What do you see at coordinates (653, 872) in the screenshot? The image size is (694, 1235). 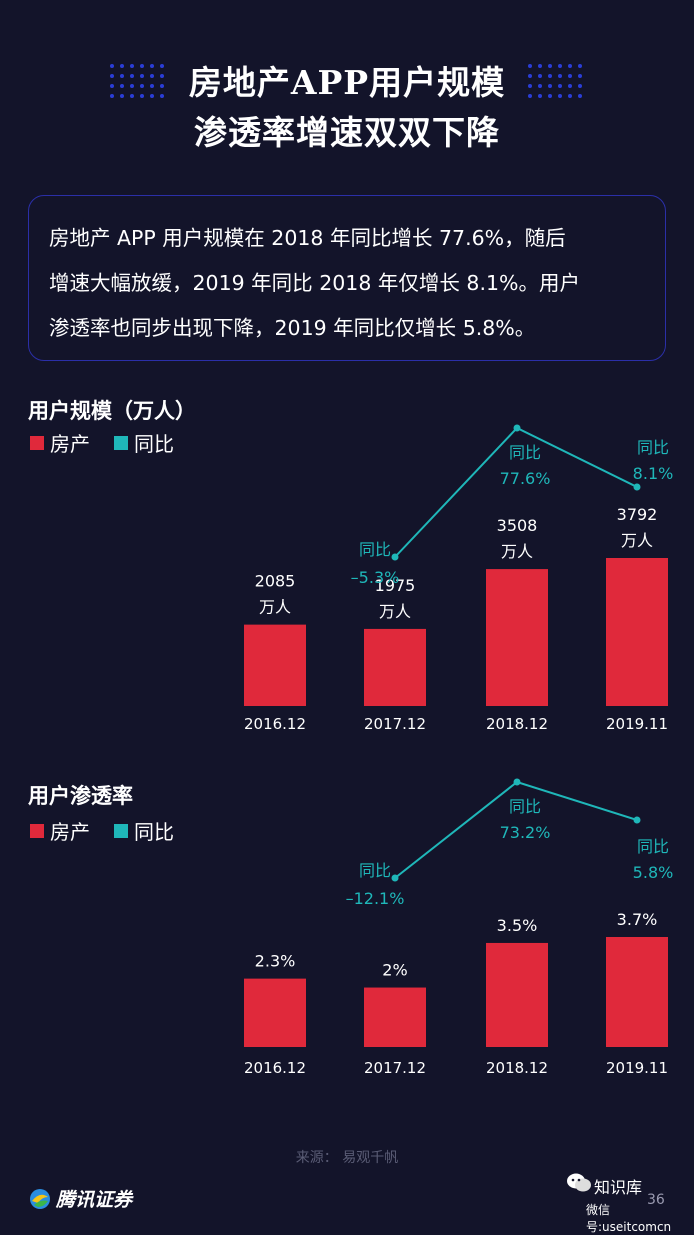 I see `yoy-value: 5.8%` at bounding box center [653, 872].